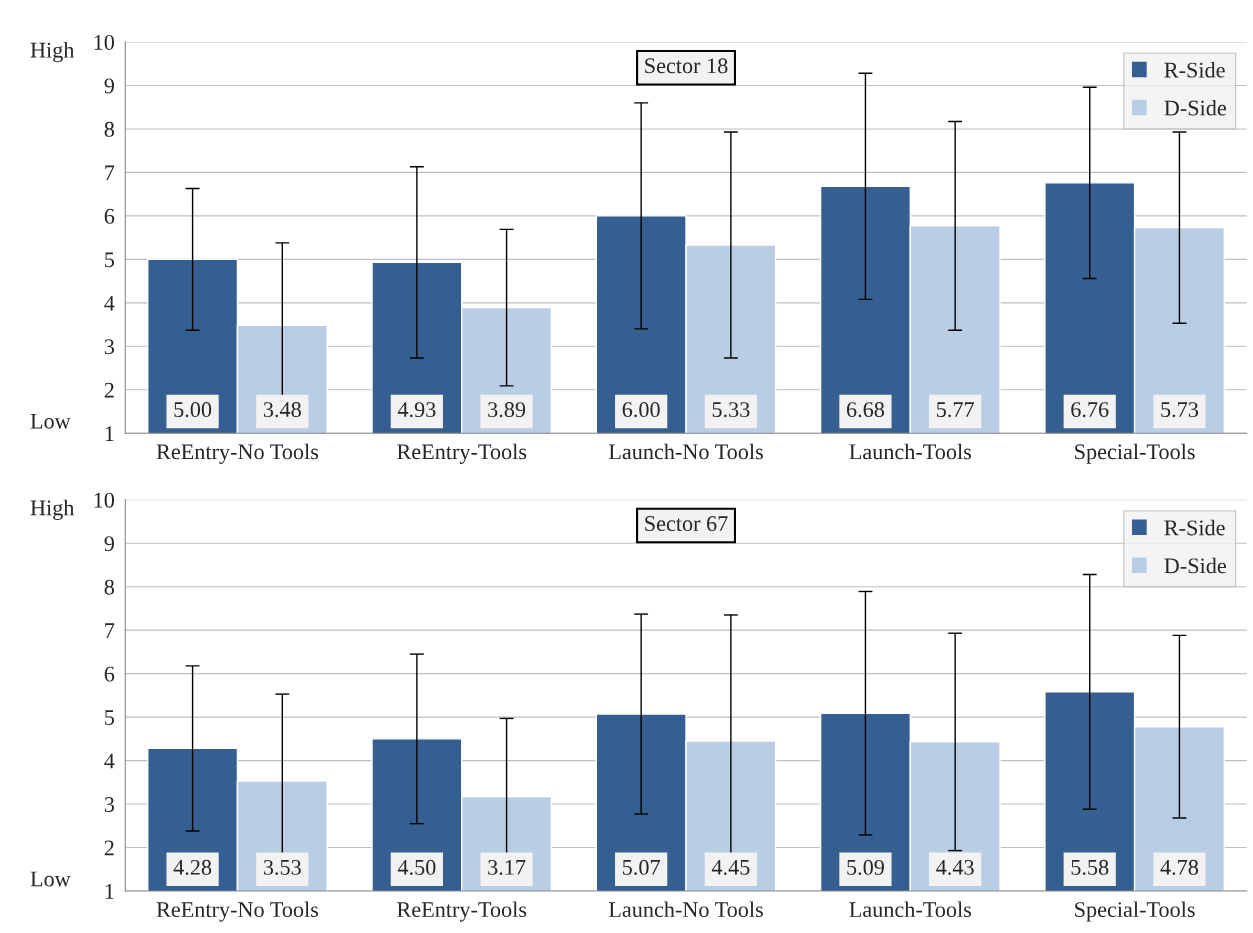 The width and height of the screenshot is (1253, 933). I want to click on data-label: 6.68, so click(865, 410).